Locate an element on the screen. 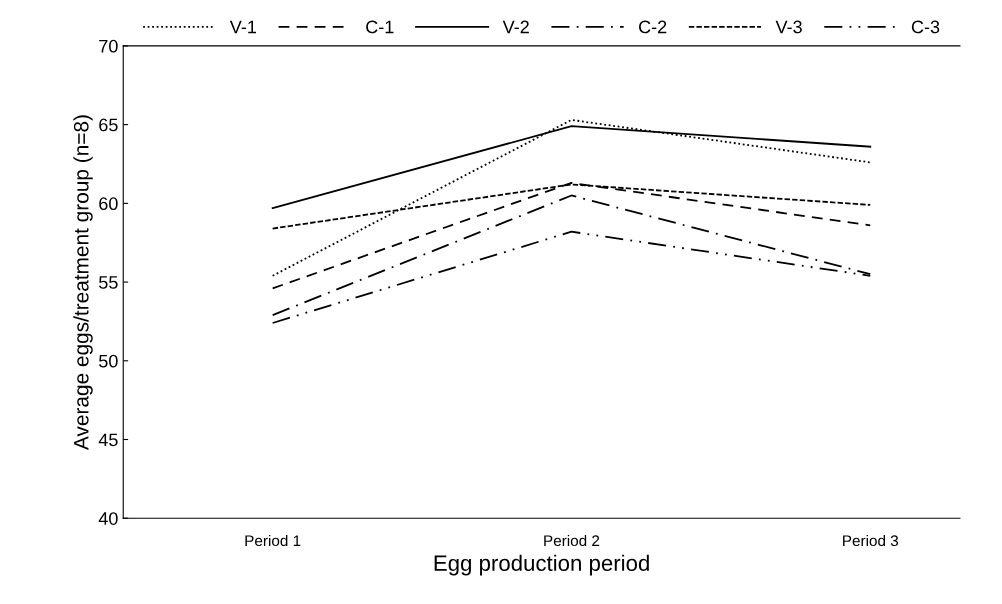 This screenshot has width=1002, height=604. legend-label: C-1 is located at coordinates (380, 27).